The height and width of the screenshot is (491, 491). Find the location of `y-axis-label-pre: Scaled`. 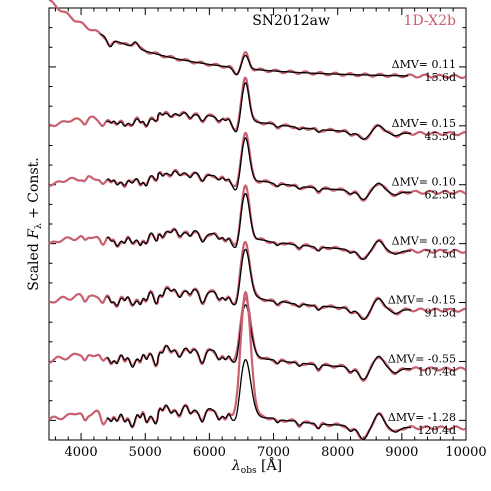

y-axis-label-pre: Scaled is located at coordinates (34, 265).